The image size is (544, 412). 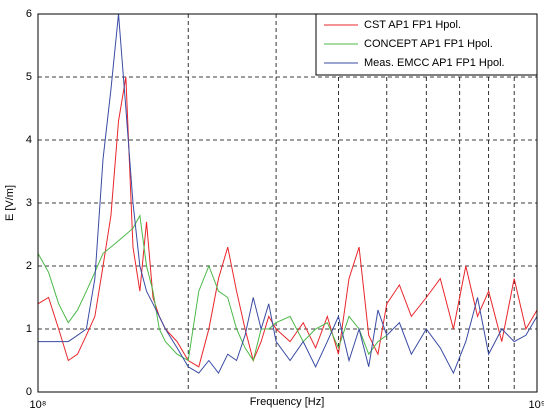 What do you see at coordinates (29, 14) in the screenshot?
I see `y-tick-label: 6` at bounding box center [29, 14].